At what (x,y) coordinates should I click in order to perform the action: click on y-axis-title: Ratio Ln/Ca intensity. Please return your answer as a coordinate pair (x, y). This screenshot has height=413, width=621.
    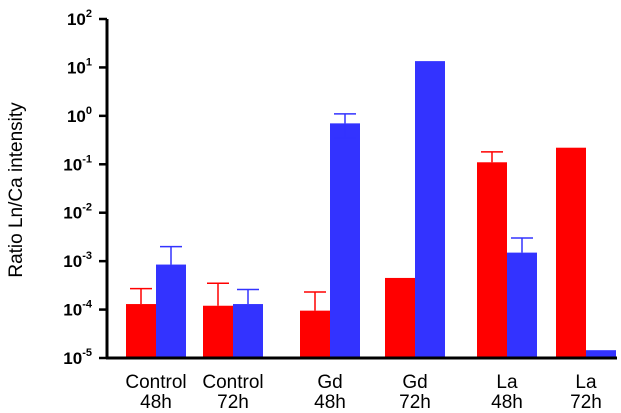
    Looking at the image, I should click on (16, 190).